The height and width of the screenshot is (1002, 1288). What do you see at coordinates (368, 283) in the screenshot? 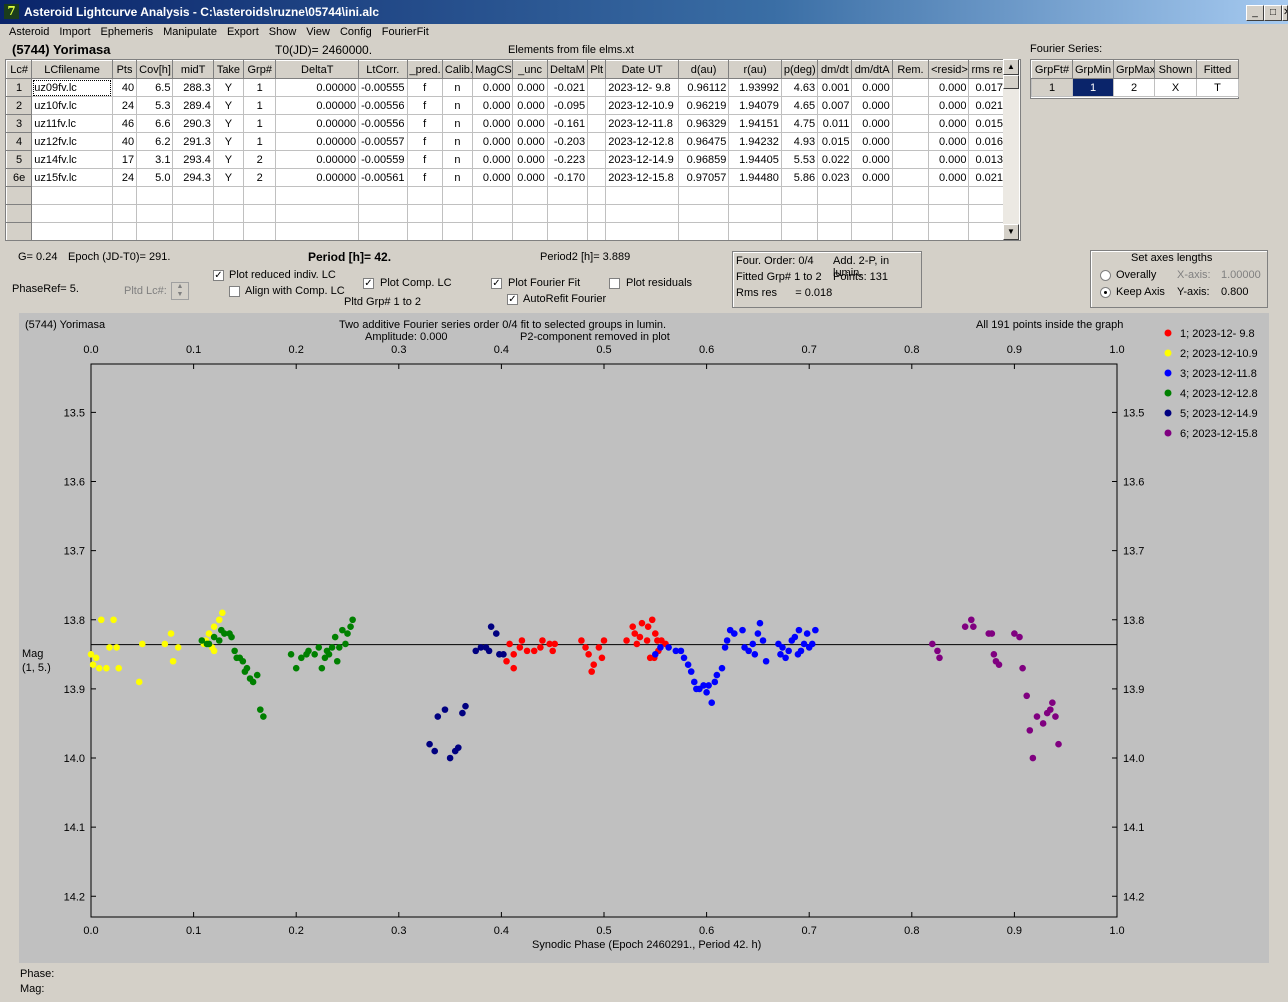
I see `plot-comp-checkbox: ✓` at bounding box center [368, 283].